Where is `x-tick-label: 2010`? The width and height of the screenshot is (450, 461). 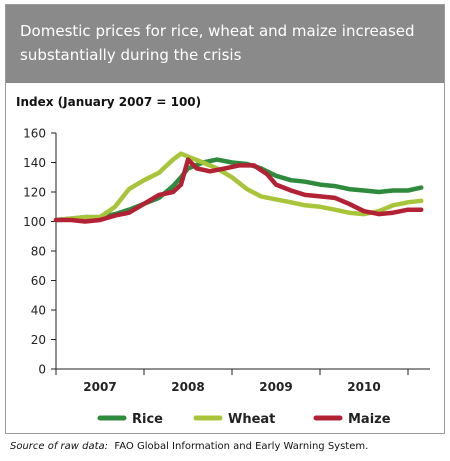 x-tick-label: 2010 is located at coordinates (363, 387).